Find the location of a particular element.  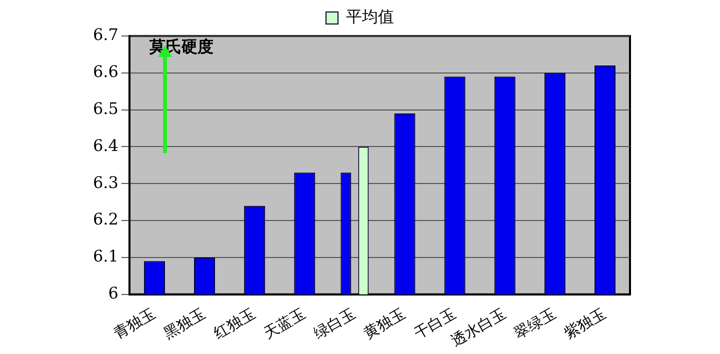

y-tick-label: 6.5 is located at coordinates (105, 108).